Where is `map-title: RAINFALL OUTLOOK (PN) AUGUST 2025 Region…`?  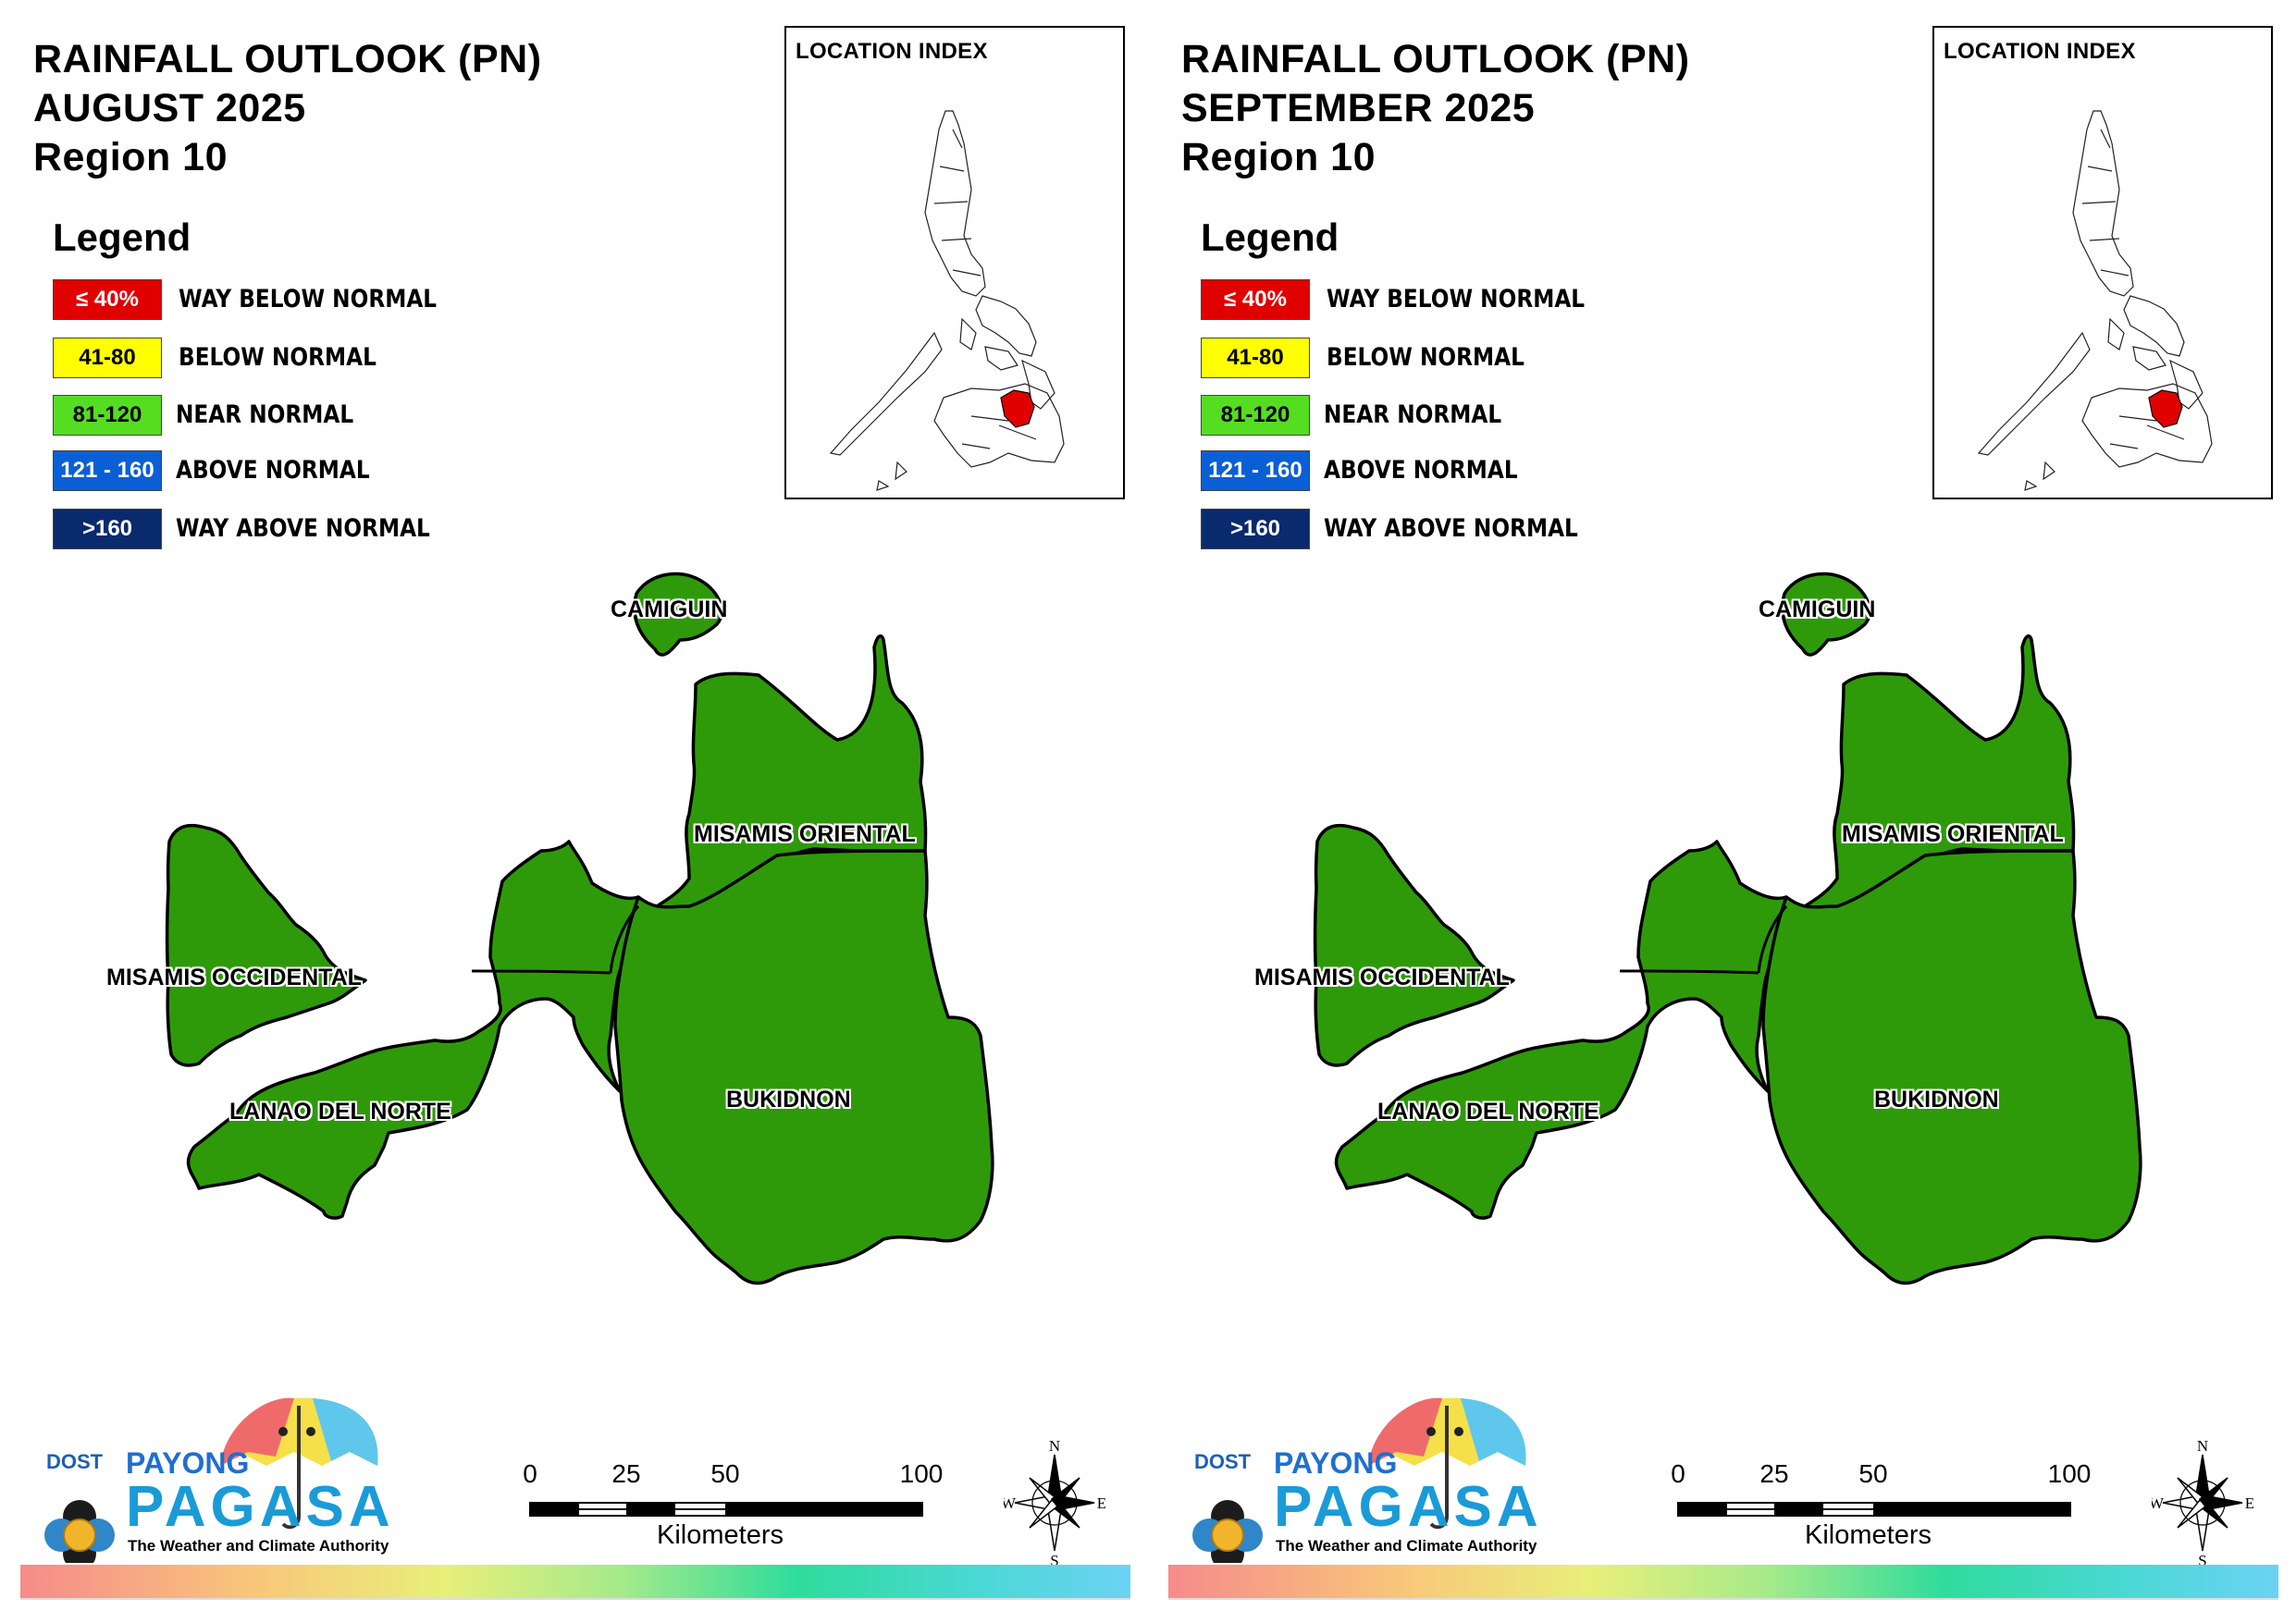 map-title: RAINFALL OUTLOOK (PN) AUGUST 2025 Region… is located at coordinates (287, 108).